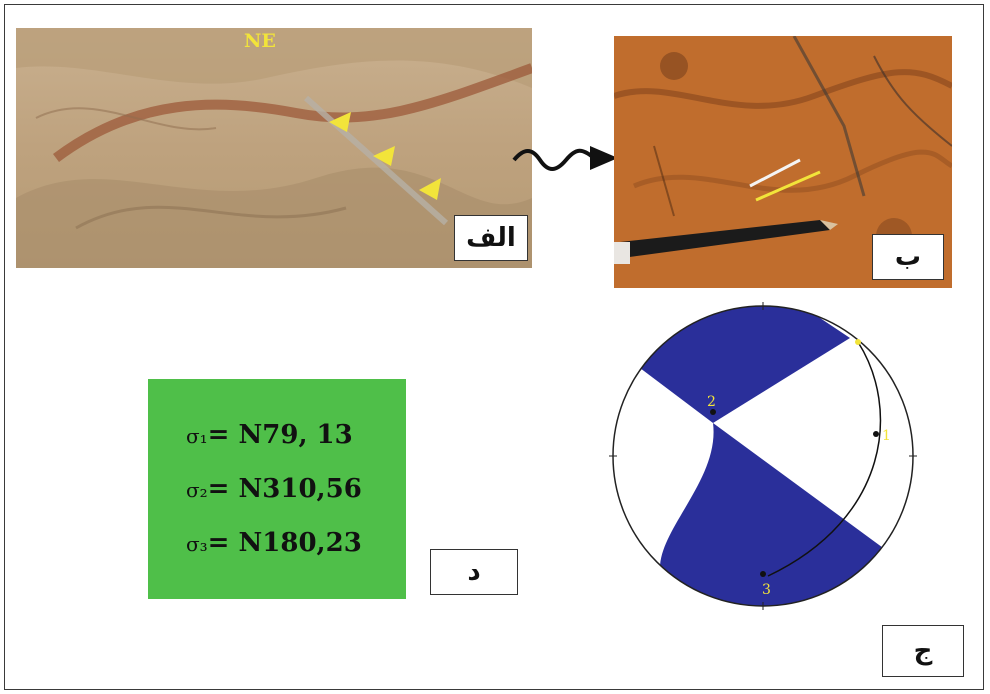  I want to click on beachball-upper-quadrant, so click(745, 364).